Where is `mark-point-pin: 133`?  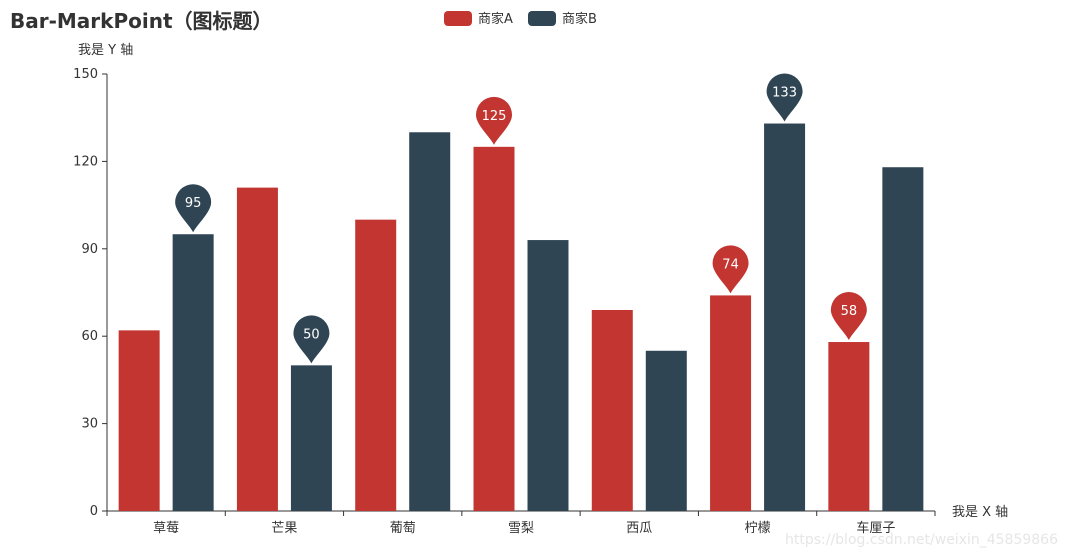 mark-point-pin: 133 is located at coordinates (784, 97).